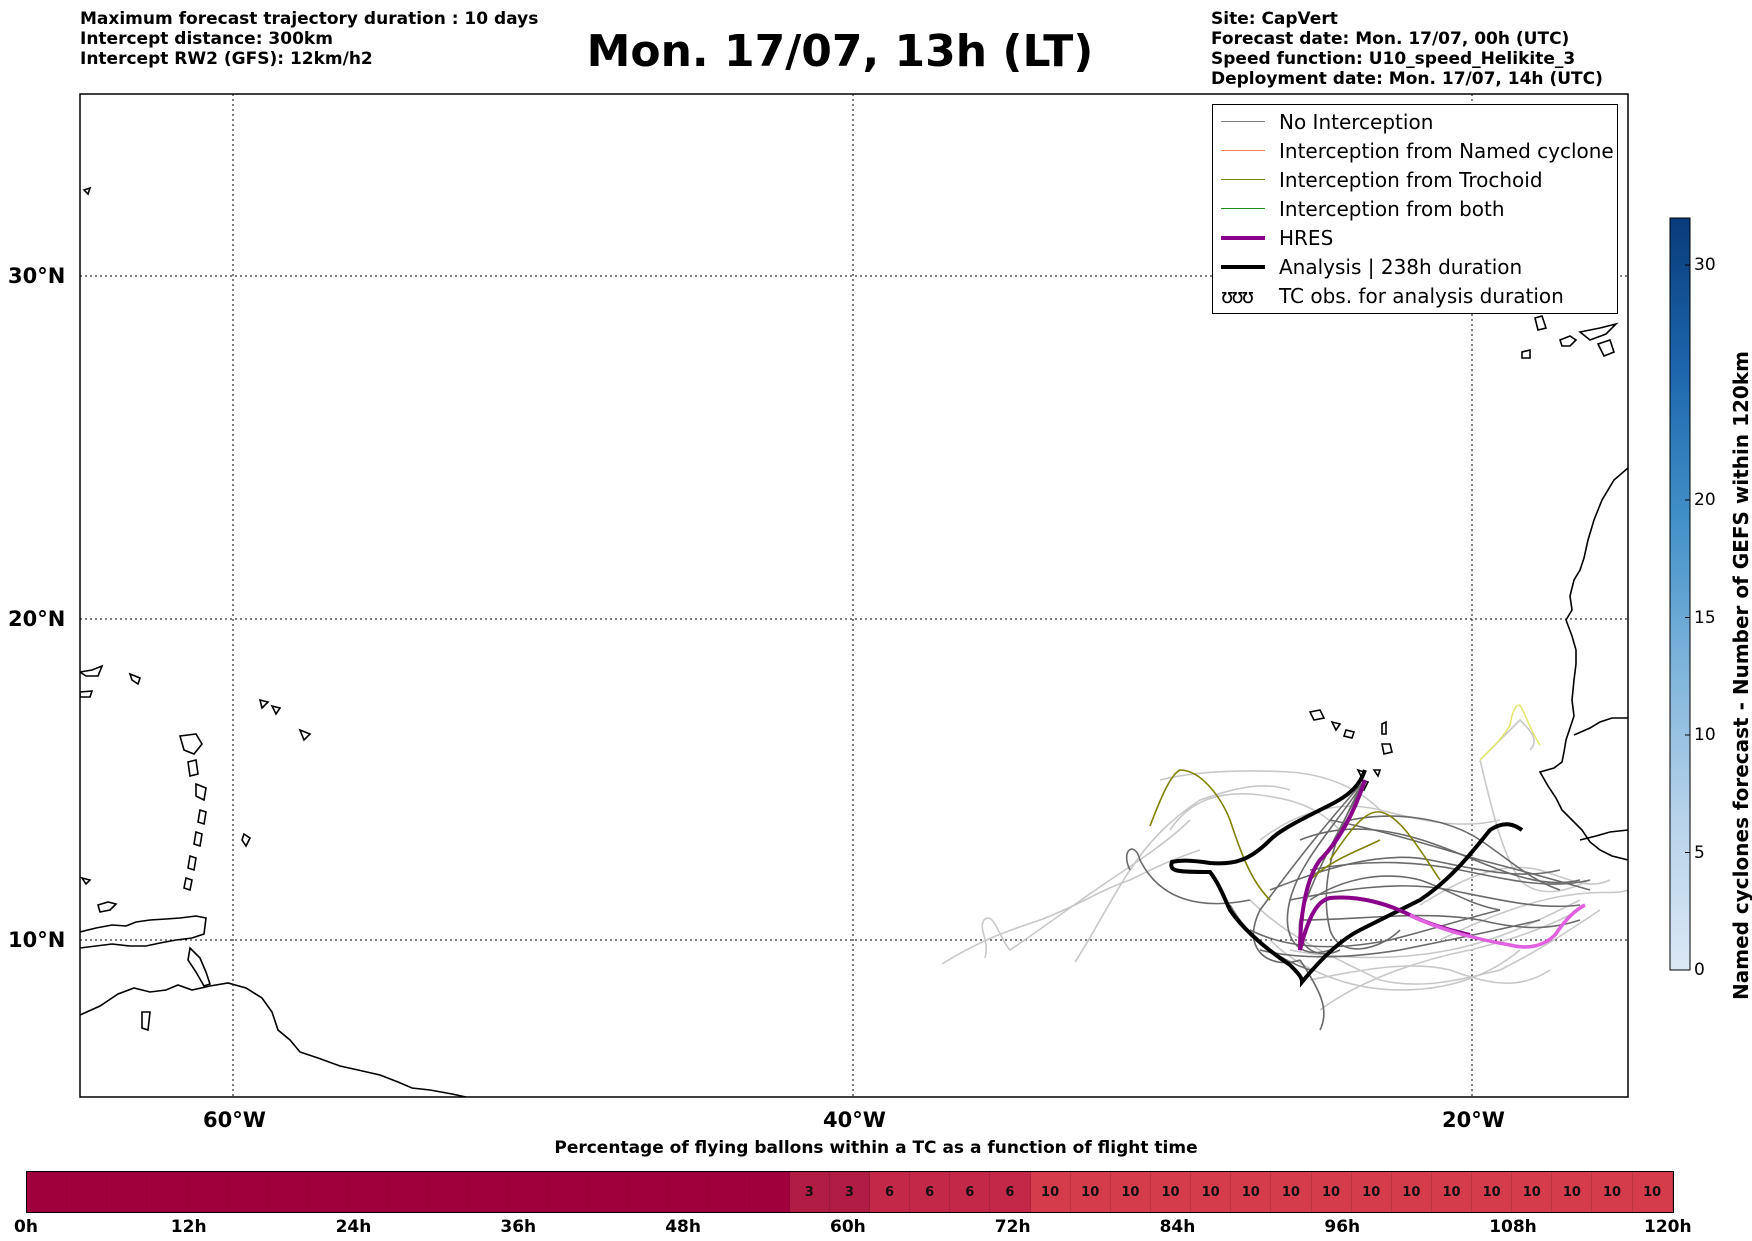  Describe the element at coordinates (1446, 150) in the screenshot. I see `legend-label-named-cyclone: Interception from Named cyclone` at that location.